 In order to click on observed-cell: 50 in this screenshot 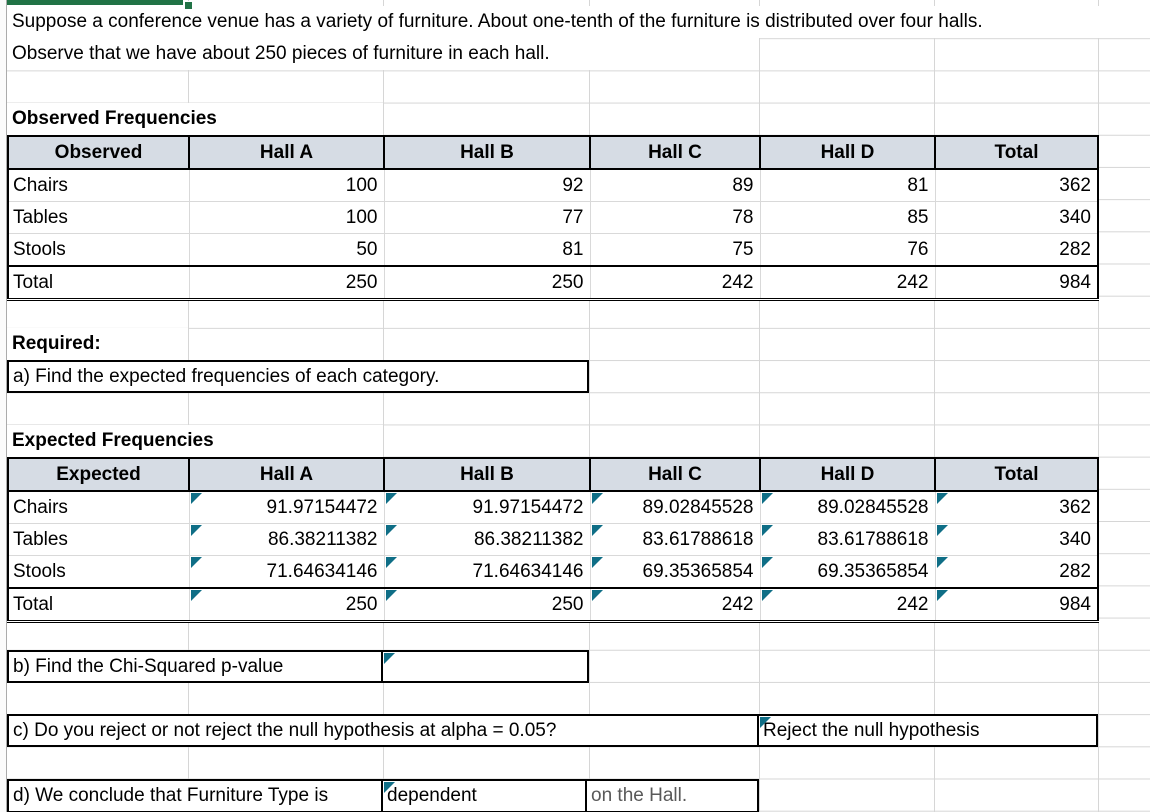, I will do `click(287, 250)`.